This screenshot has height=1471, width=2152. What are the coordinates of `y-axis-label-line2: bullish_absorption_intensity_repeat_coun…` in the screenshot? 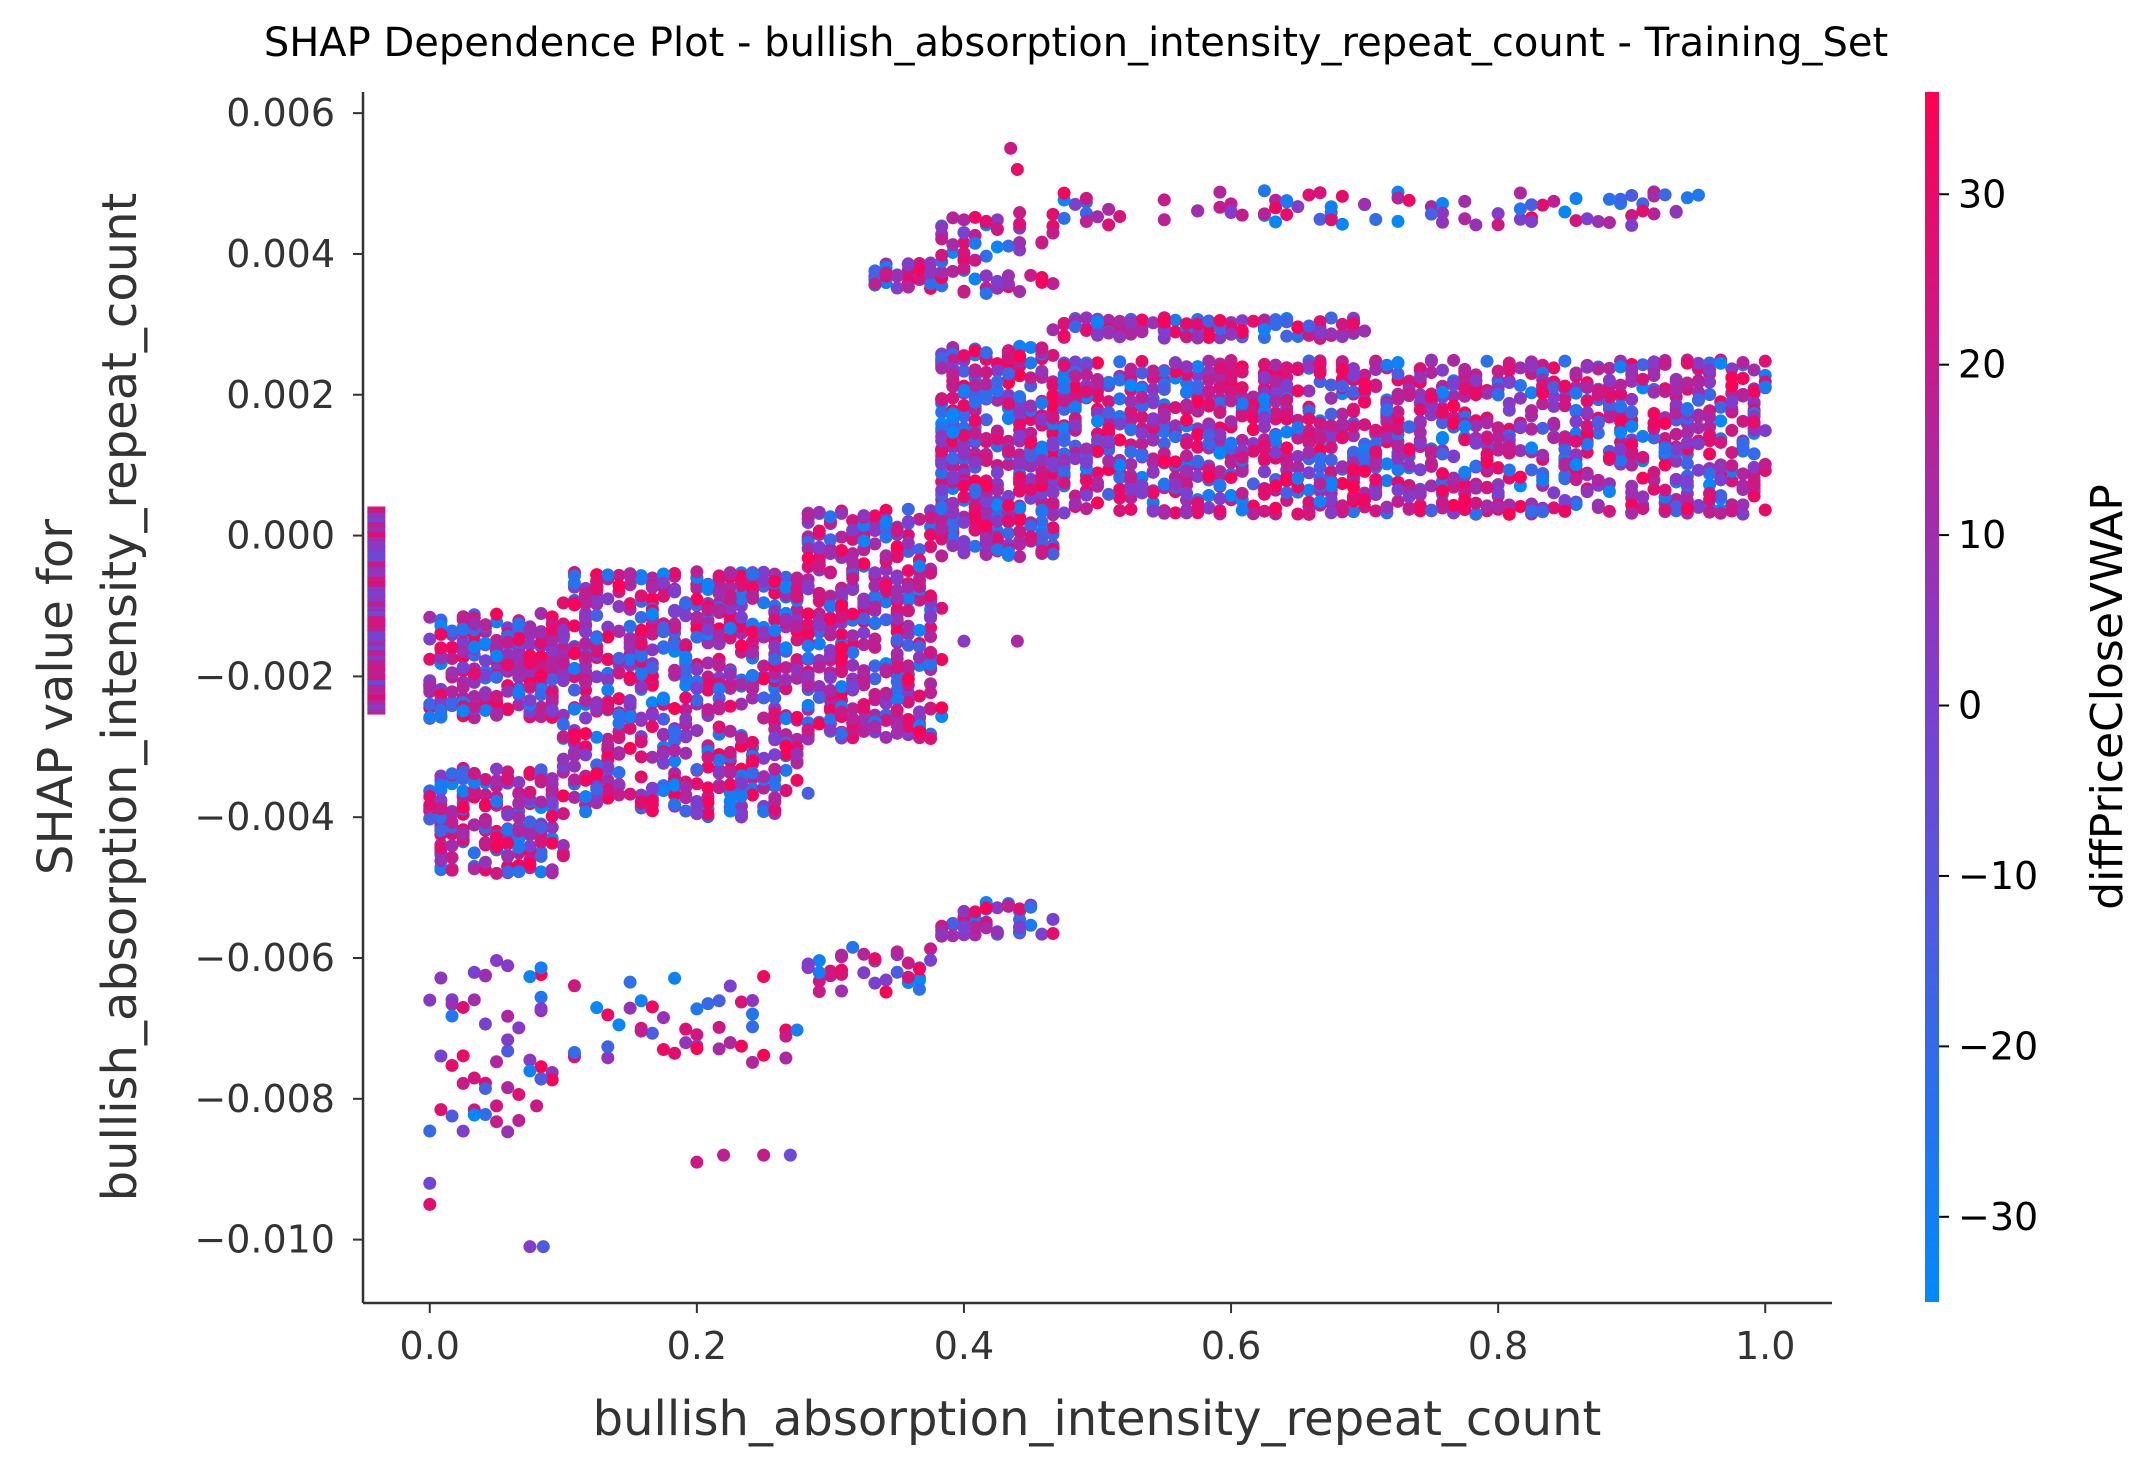 It's located at (120, 697).